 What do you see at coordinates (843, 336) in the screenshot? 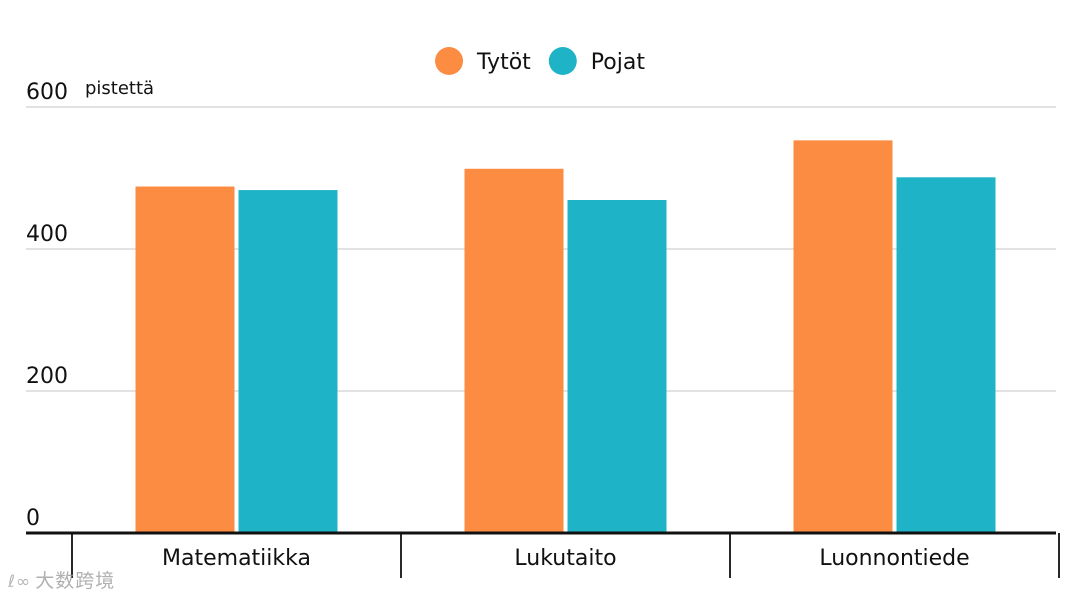
I see `bar-tytöt-luonnontiede` at bounding box center [843, 336].